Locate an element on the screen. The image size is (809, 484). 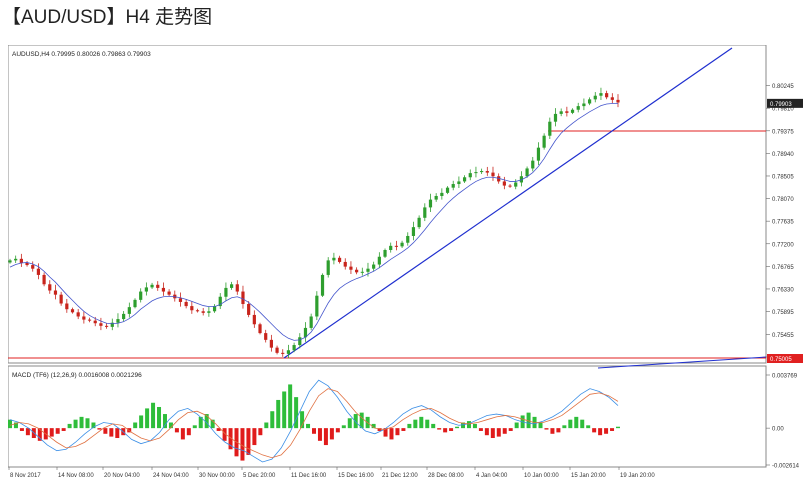
macd-signal-line is located at coordinates (314, 423).